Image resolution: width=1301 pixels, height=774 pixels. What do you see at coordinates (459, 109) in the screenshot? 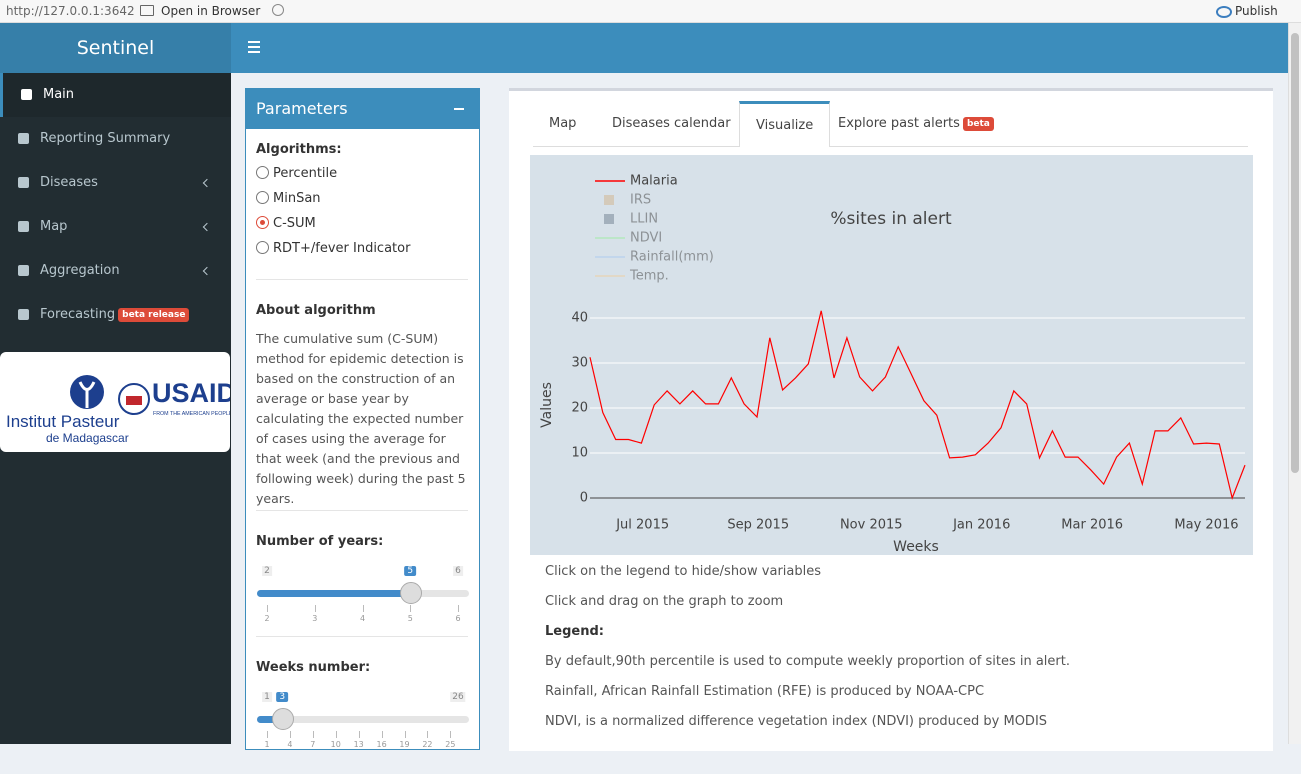
I see `collapse` at bounding box center [459, 109].